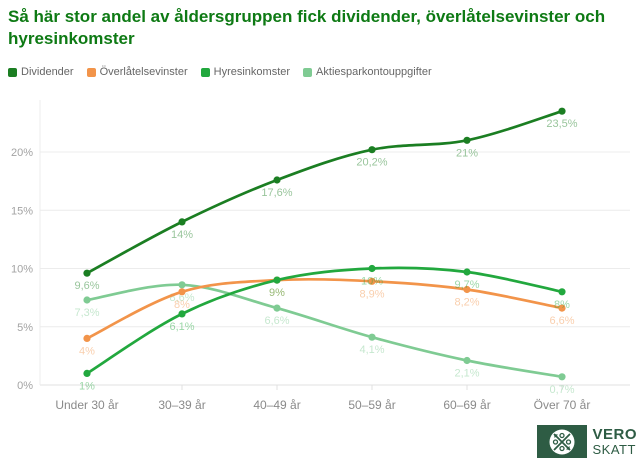 The height and width of the screenshot is (465, 643). I want to click on data-label--verl-telsevinster-4: 8,2%, so click(466, 303).